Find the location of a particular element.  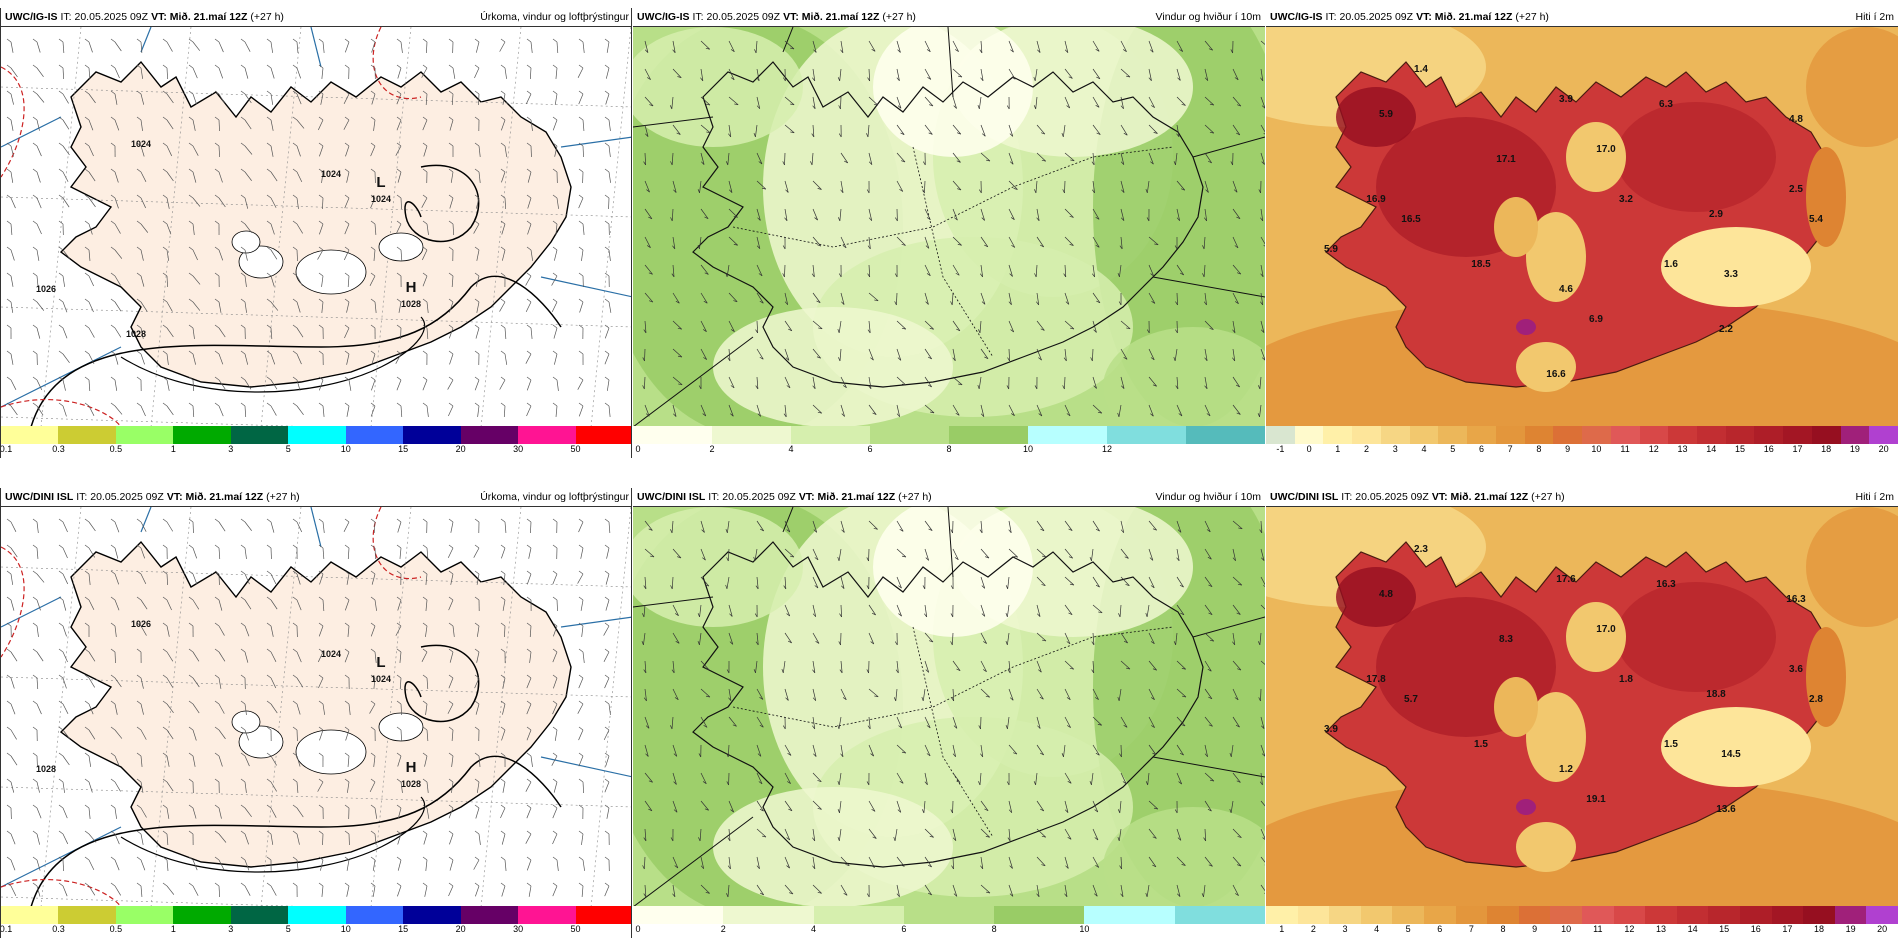

panel-title: Vindur og hviður í 10m is located at coordinates (1208, 17).